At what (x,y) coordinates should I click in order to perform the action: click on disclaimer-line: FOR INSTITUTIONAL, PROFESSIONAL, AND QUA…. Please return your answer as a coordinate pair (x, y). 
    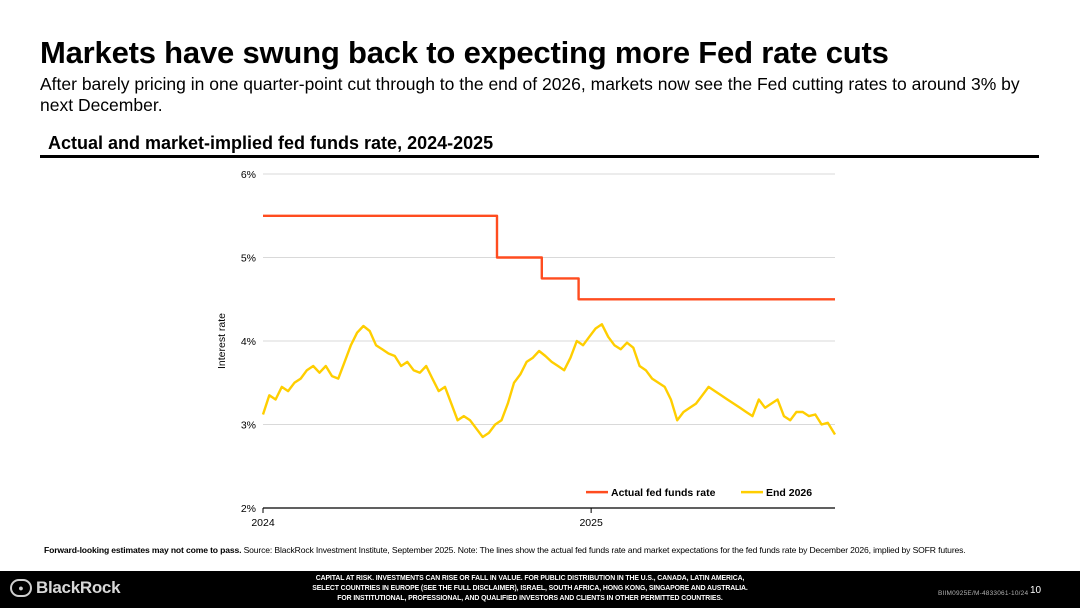
    Looking at the image, I should click on (530, 598).